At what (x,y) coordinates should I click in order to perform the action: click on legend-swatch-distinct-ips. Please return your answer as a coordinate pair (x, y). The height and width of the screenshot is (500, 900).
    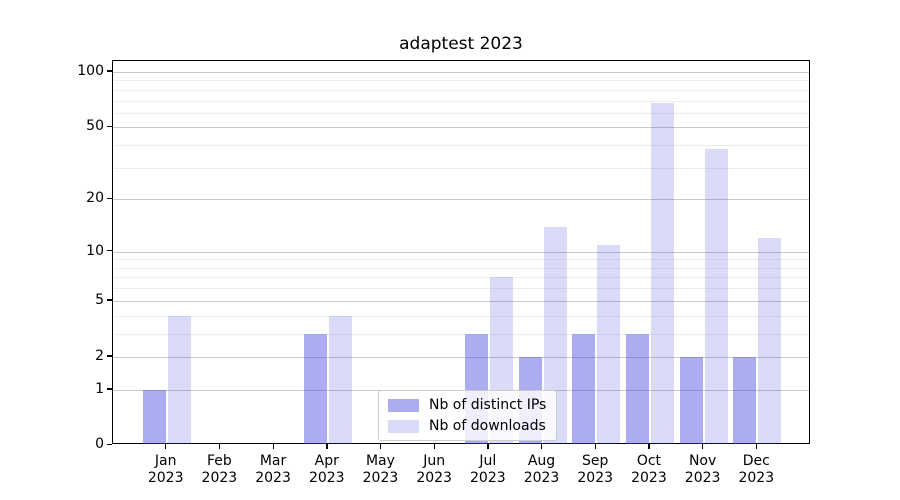
    Looking at the image, I should click on (403, 405).